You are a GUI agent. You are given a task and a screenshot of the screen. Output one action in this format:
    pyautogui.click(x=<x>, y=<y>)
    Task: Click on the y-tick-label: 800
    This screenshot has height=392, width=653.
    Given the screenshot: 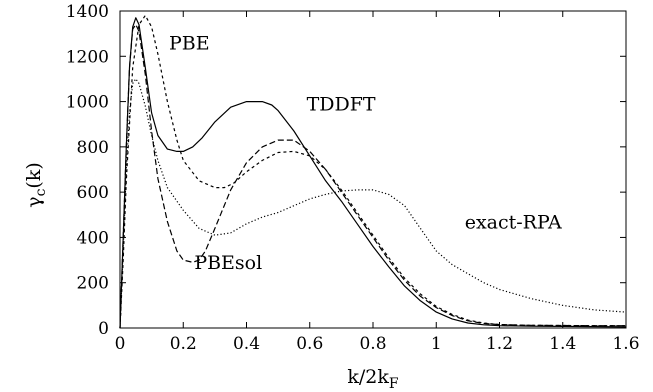 What is the action you would take?
    pyautogui.click(x=93, y=148)
    